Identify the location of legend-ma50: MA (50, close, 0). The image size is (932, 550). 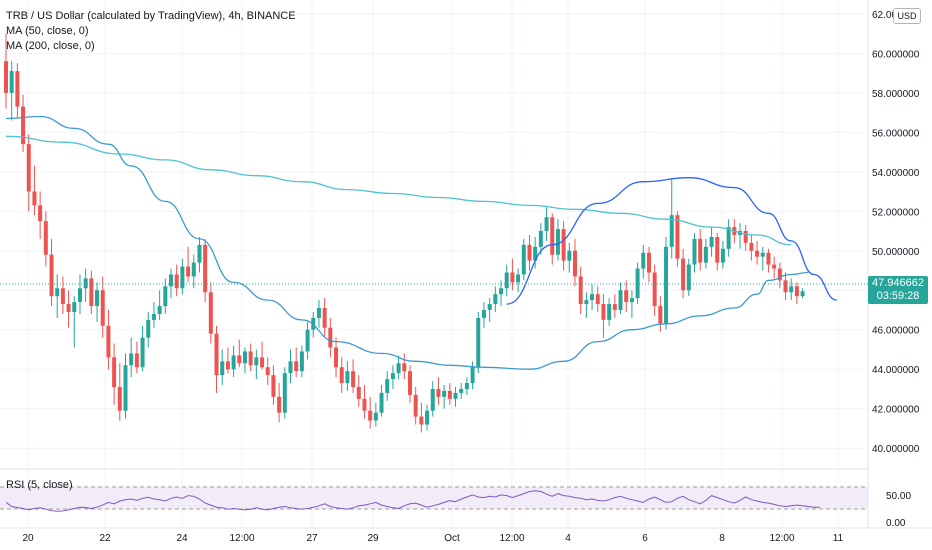
(47, 31).